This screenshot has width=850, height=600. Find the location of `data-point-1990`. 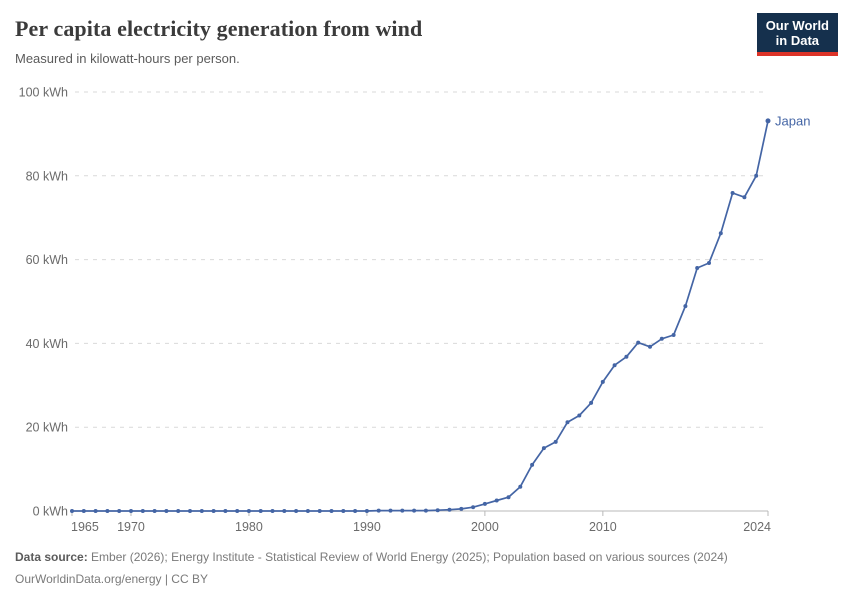

data-point-1990 is located at coordinates (366, 511).